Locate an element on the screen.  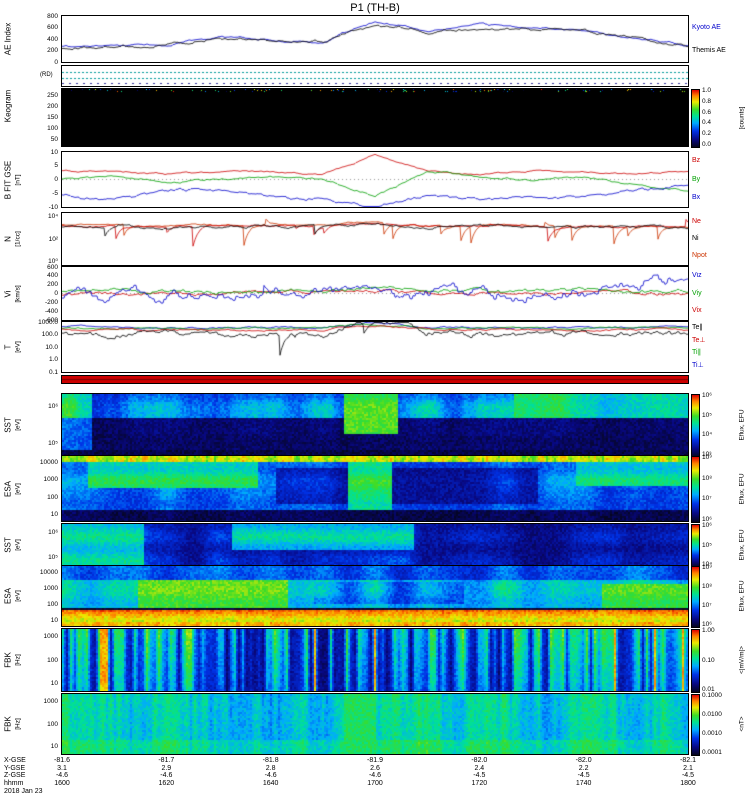
ytick-esa_e: 1000 is located at coordinates (50, 480).